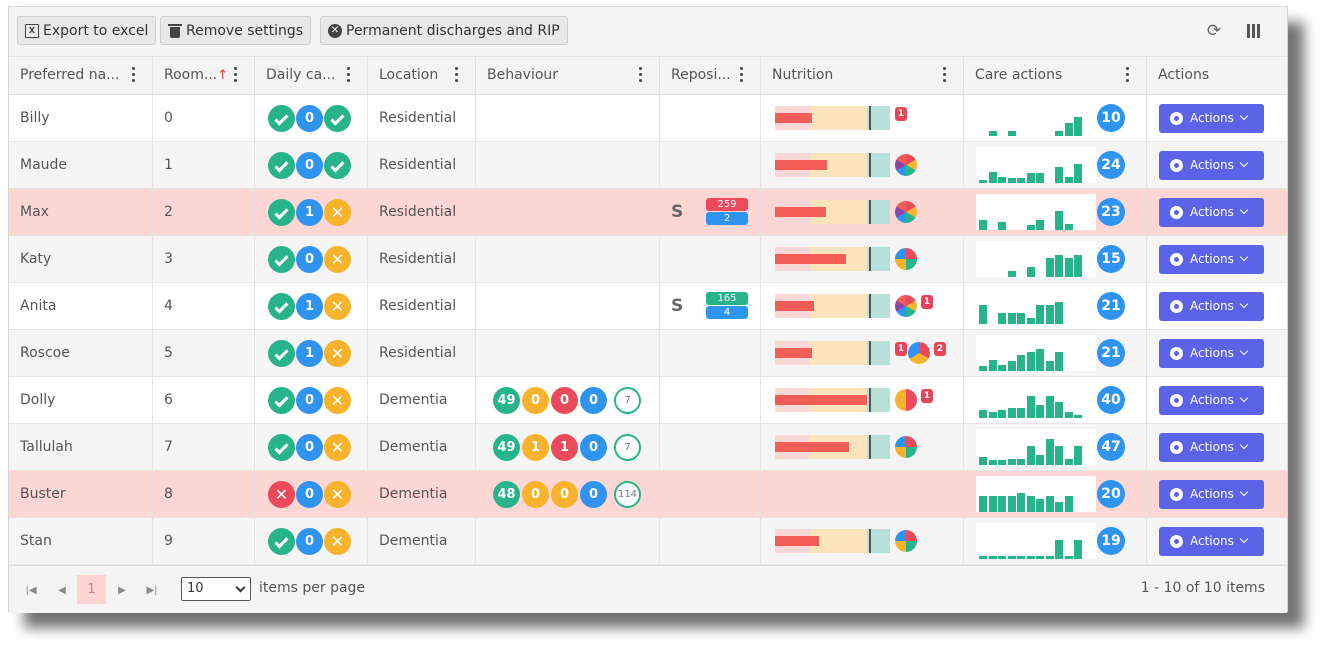  I want to click on behaviour-count: 1, so click(564, 447).